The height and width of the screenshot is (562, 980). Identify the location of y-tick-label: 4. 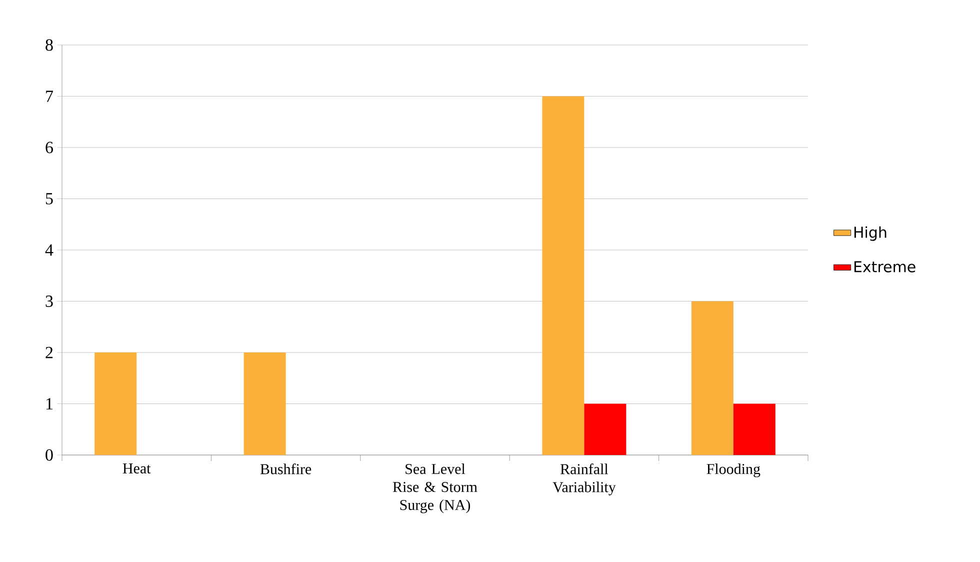
(49, 250).